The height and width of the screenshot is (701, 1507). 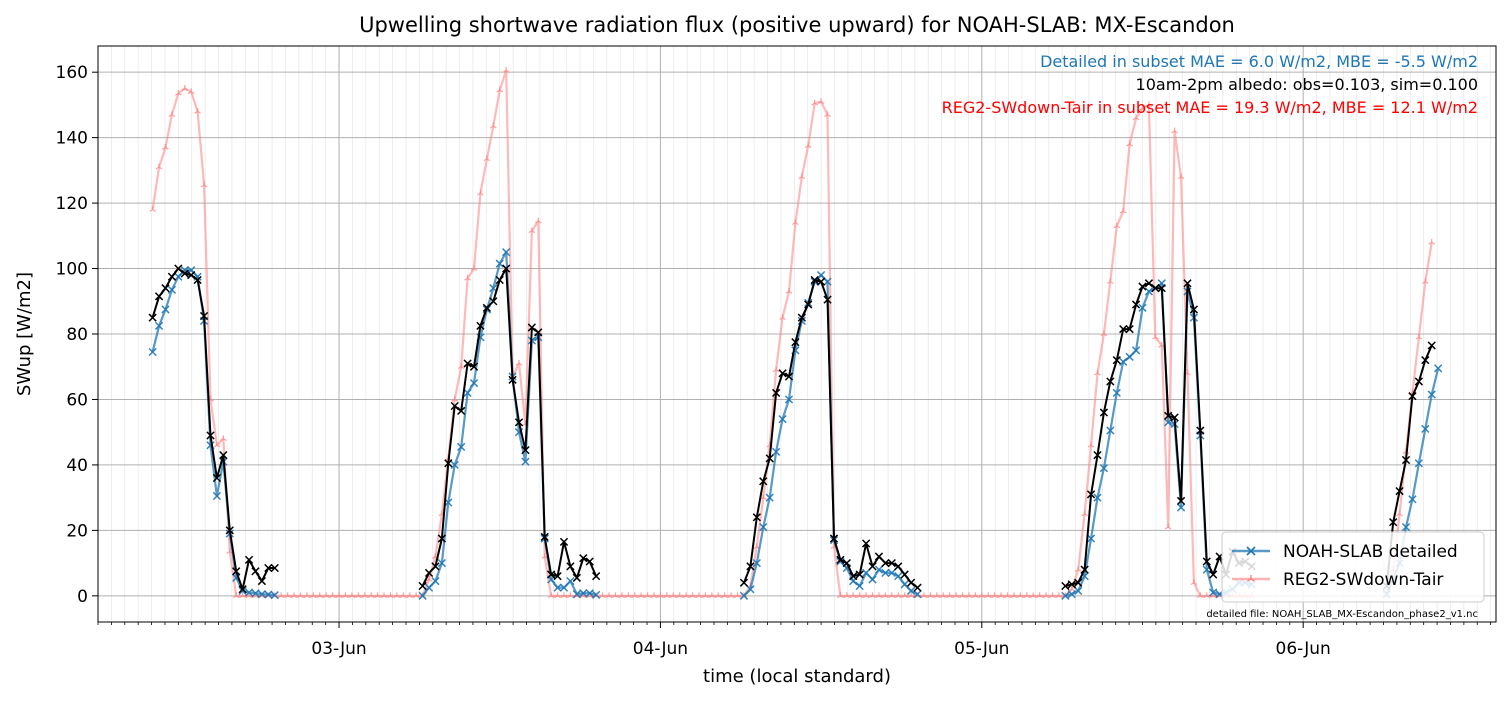 I want to click on legend-label-noah-slab: NOAH-SLAB detailed, so click(x=1370, y=552).